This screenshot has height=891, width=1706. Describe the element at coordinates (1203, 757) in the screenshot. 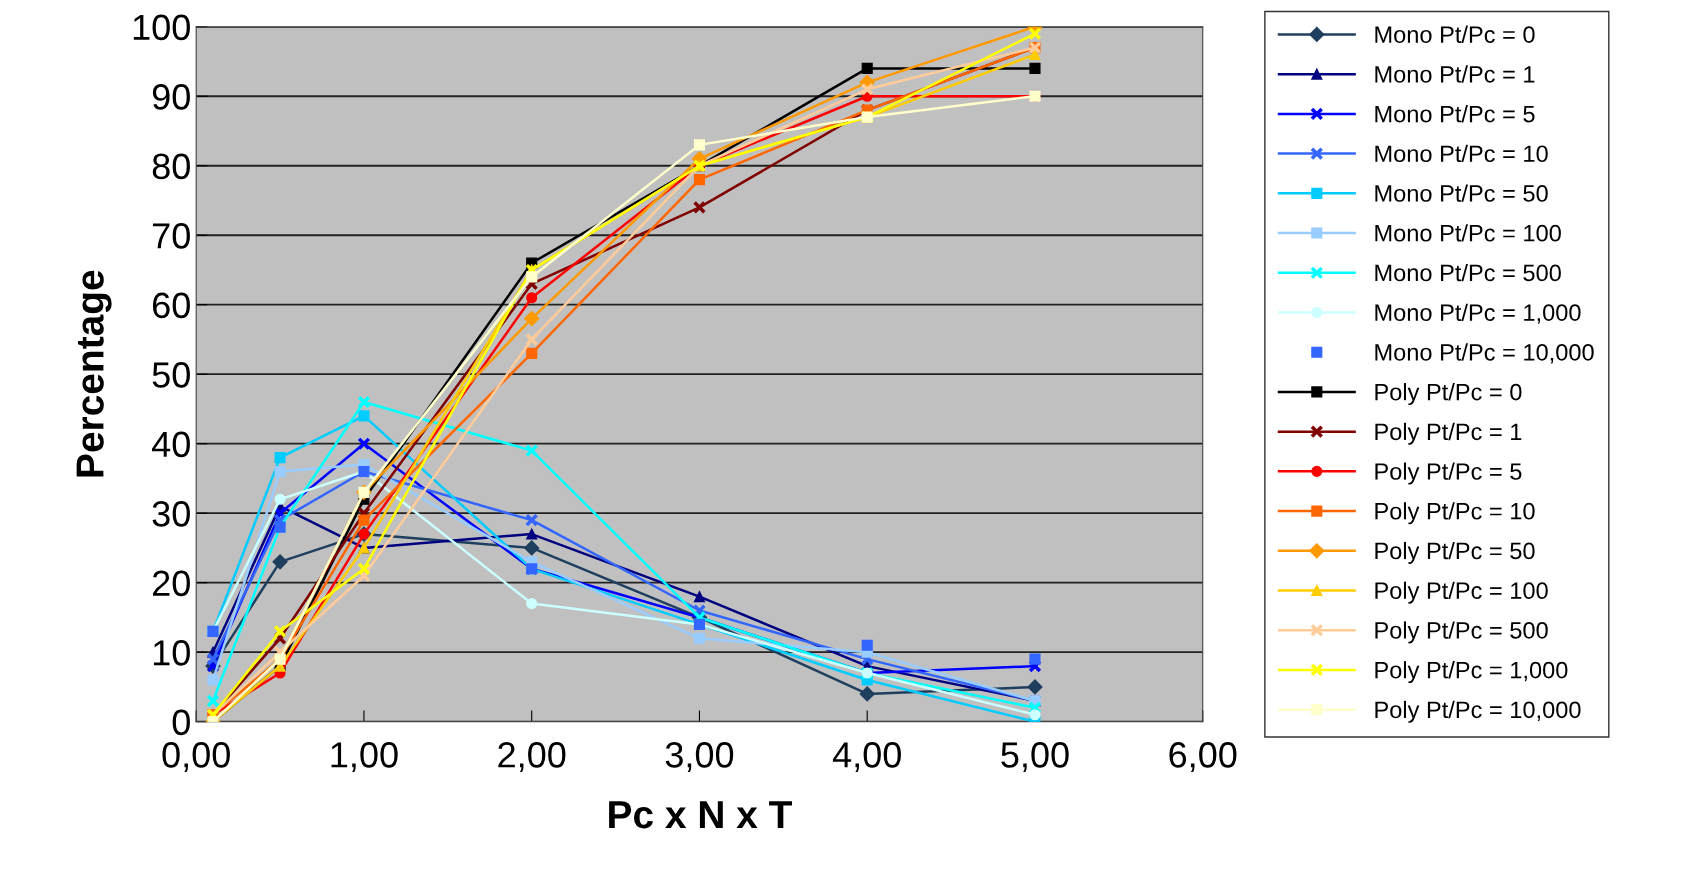

I see `x-tick-label: 6,00` at that location.